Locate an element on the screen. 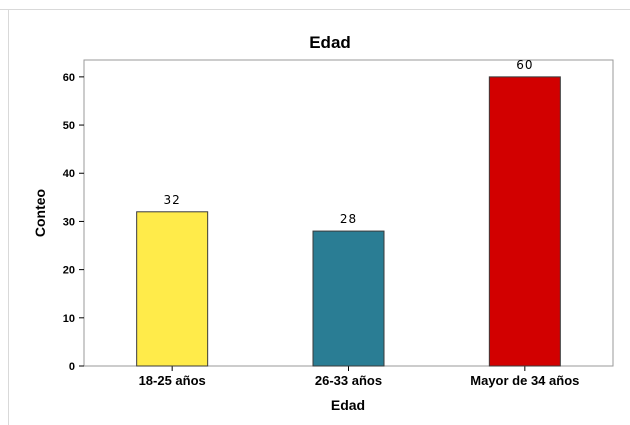 This screenshot has height=425, width=630. y-axis: 0 10 20 30 40 50 60 is located at coordinates (73, 222).